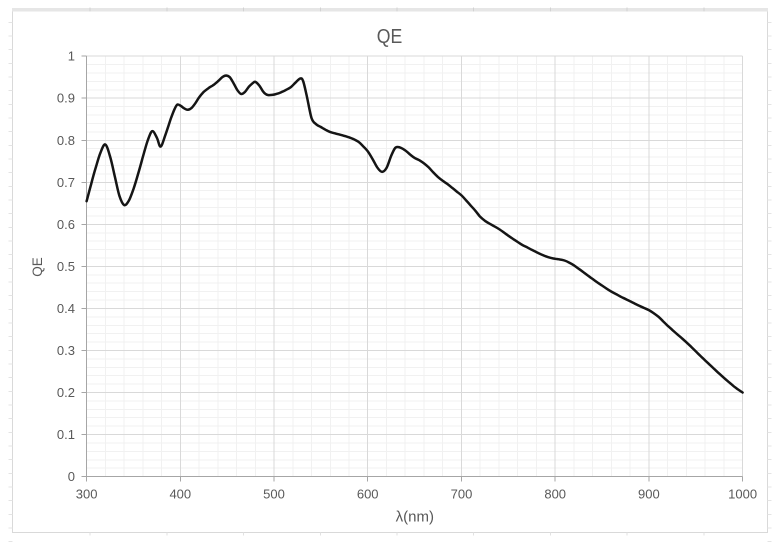  Describe the element at coordinates (742, 494) in the screenshot. I see `svg-text: 1000` at that location.